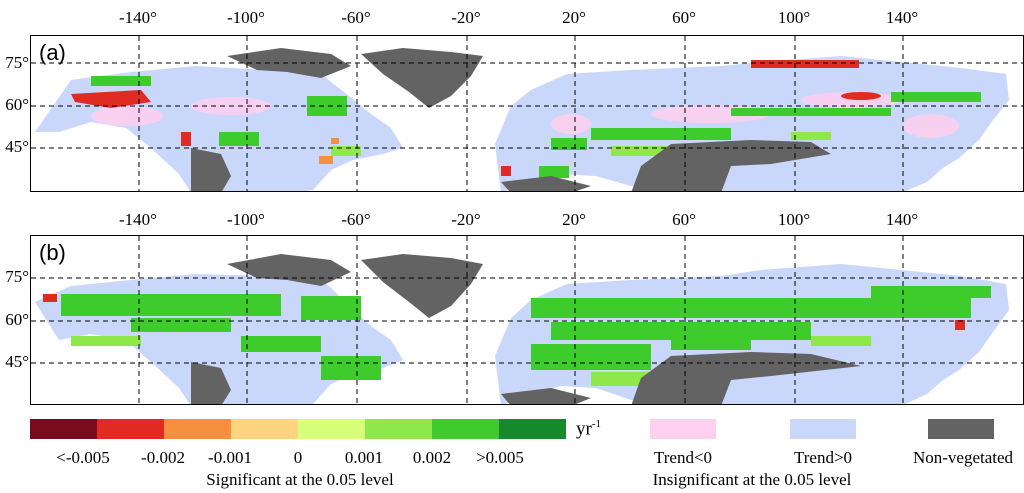 This screenshot has height=493, width=1024. What do you see at coordinates (504, 312) in the screenshot?
I see `land-red` at bounding box center [504, 312].